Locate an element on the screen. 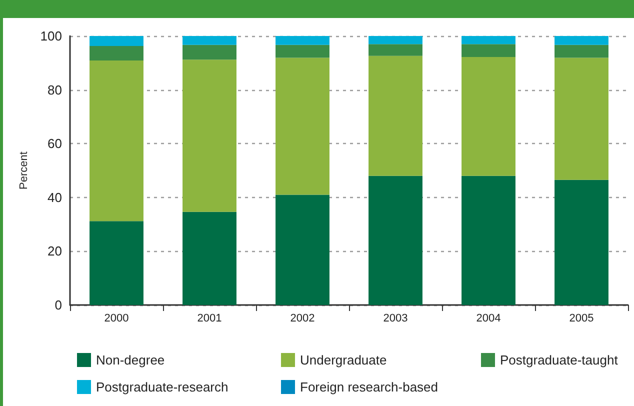 This screenshot has width=634, height=406. x-tick-label: 2002 is located at coordinates (302, 318).